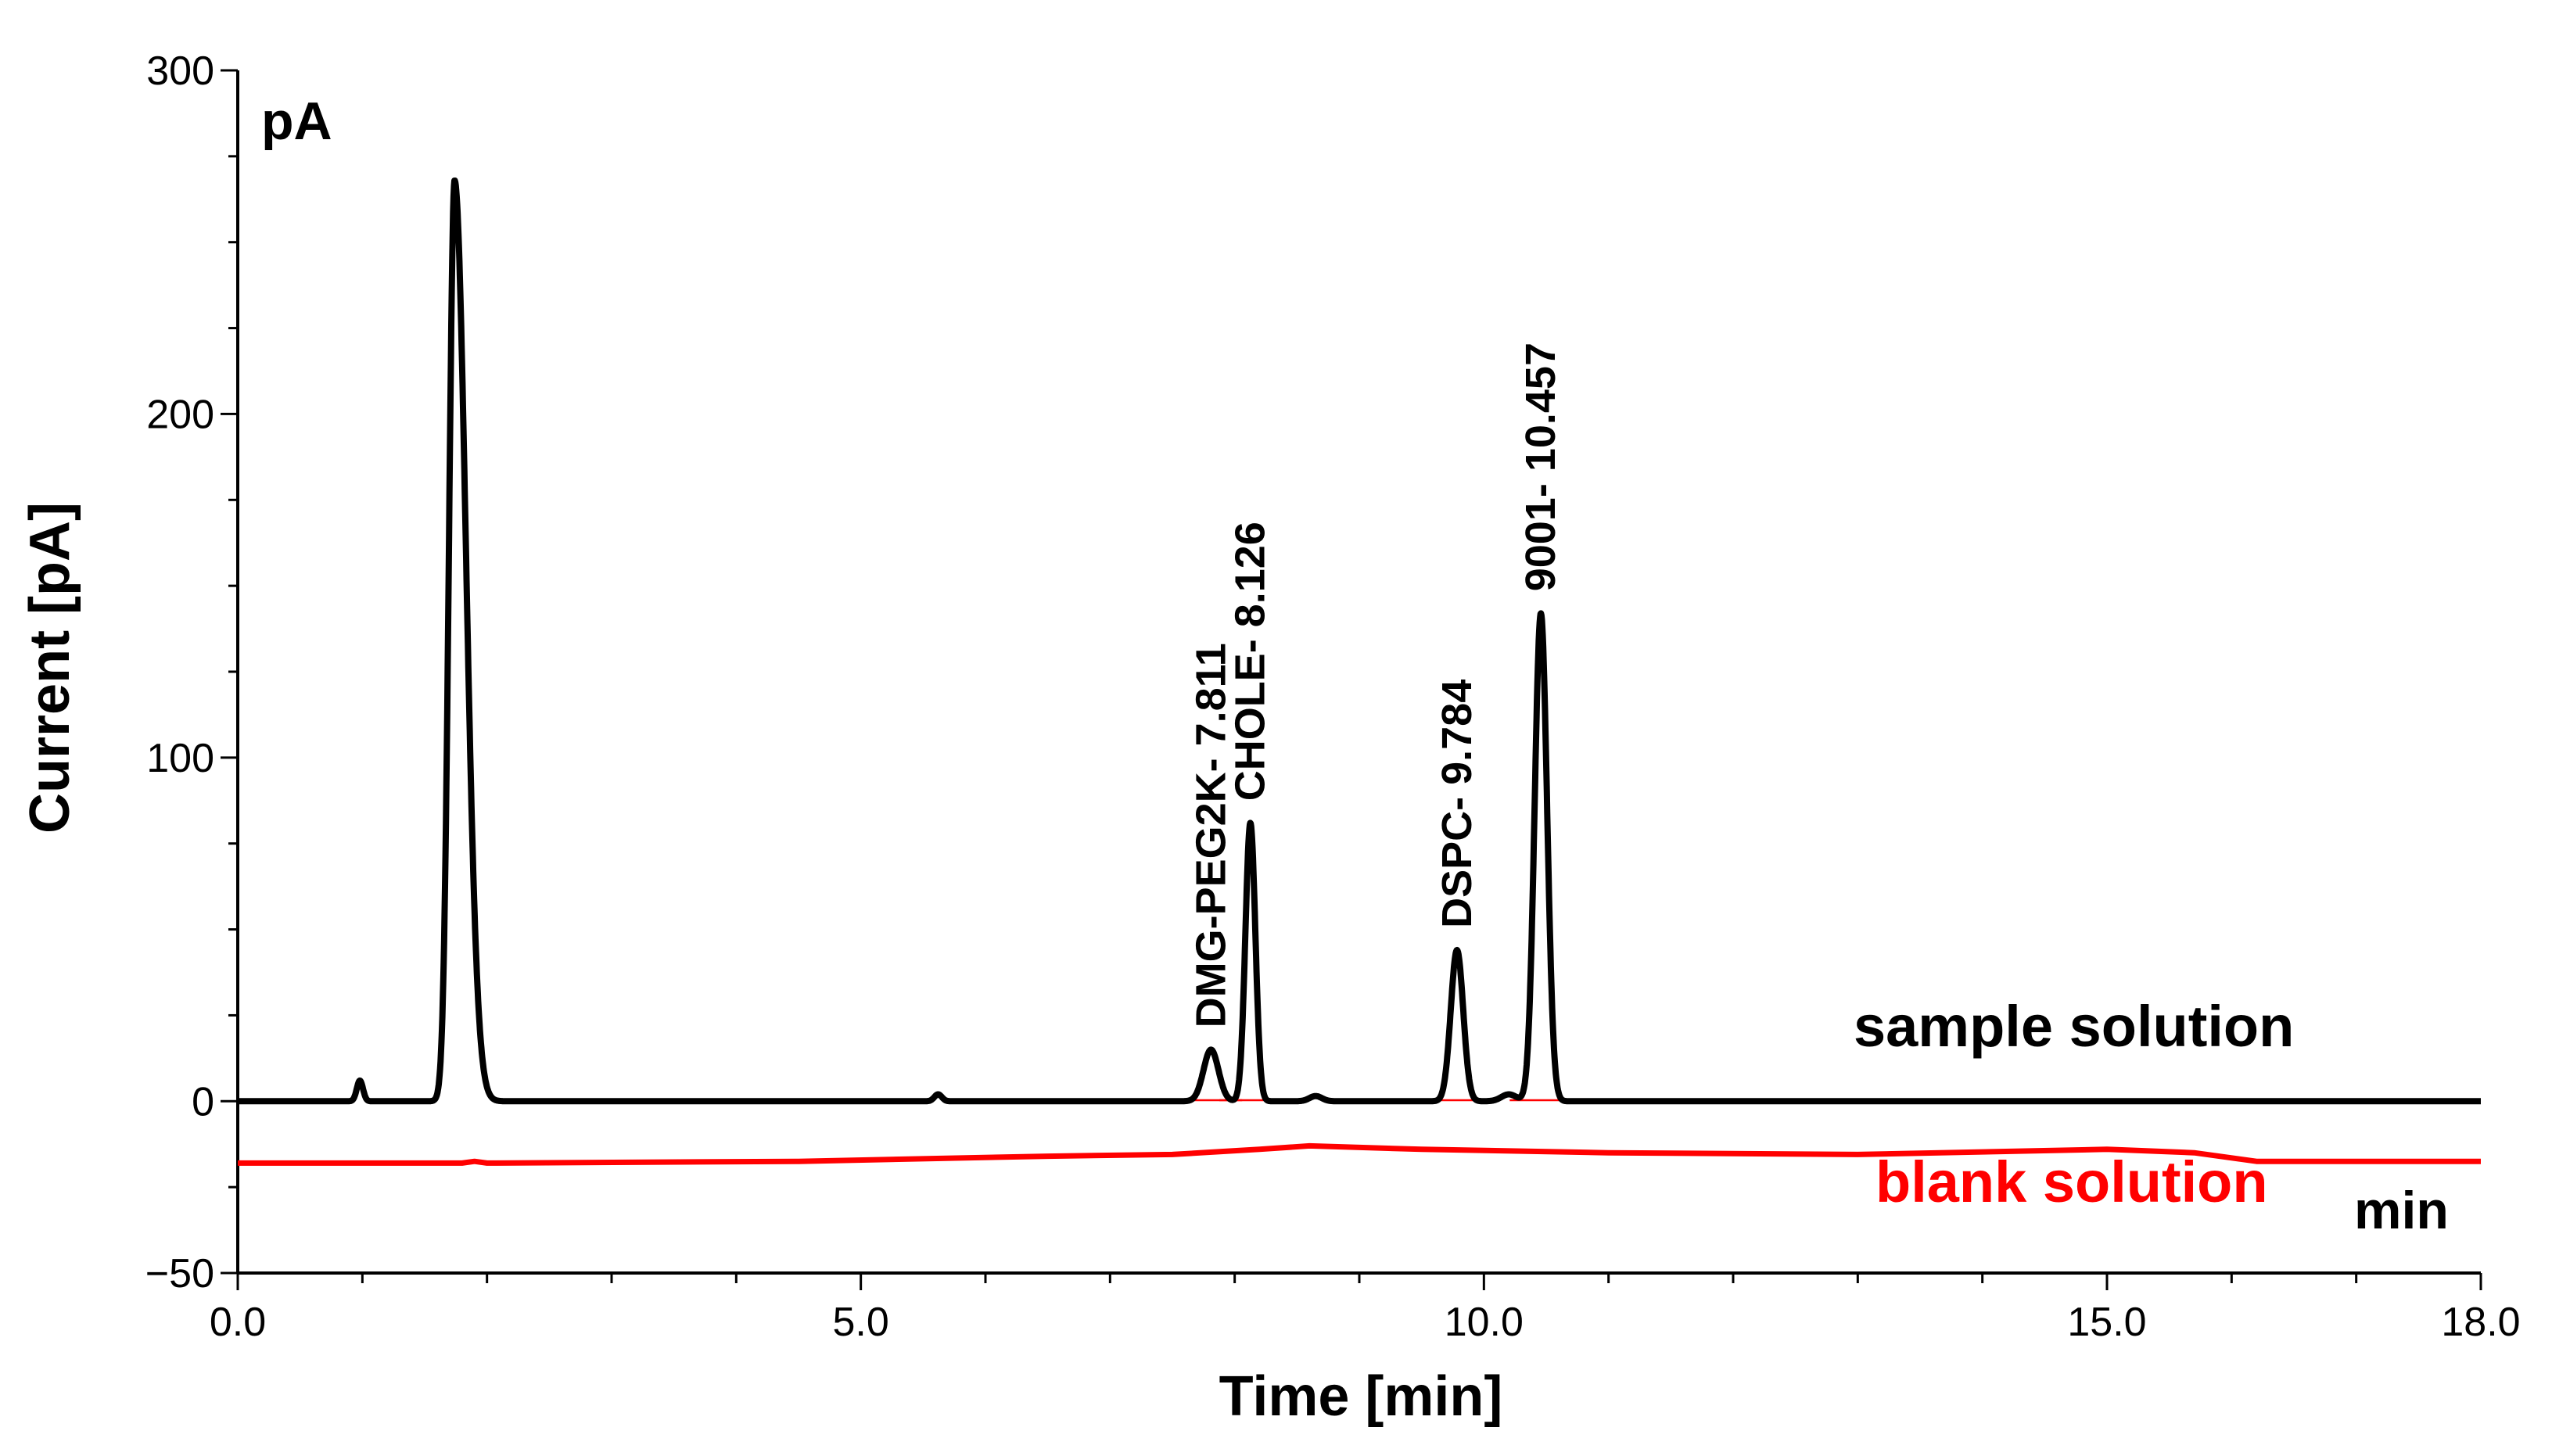 Image resolution: width=2552 pixels, height=1456 pixels. I want to click on peak-label: DMG-PEG2K- 7.811, so click(1210, 835).